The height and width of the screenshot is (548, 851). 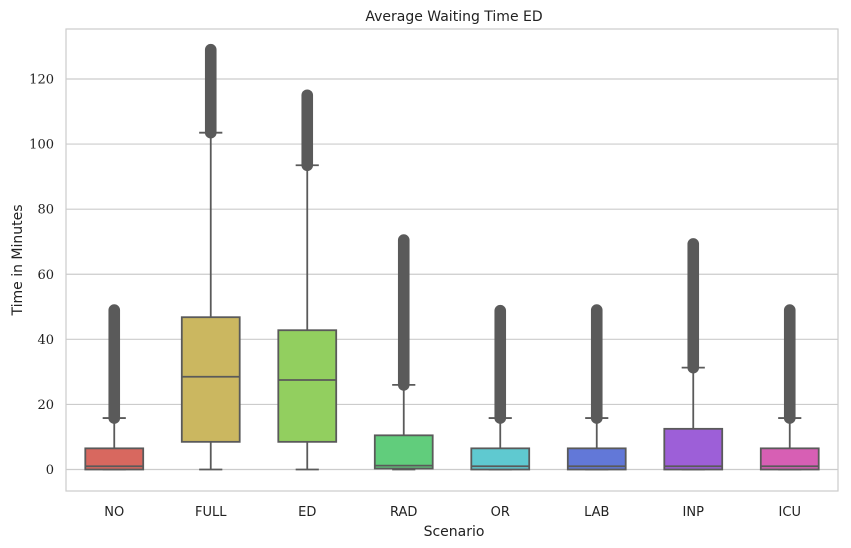 What do you see at coordinates (45, 340) in the screenshot?
I see `y-tick-label: 40` at bounding box center [45, 340].